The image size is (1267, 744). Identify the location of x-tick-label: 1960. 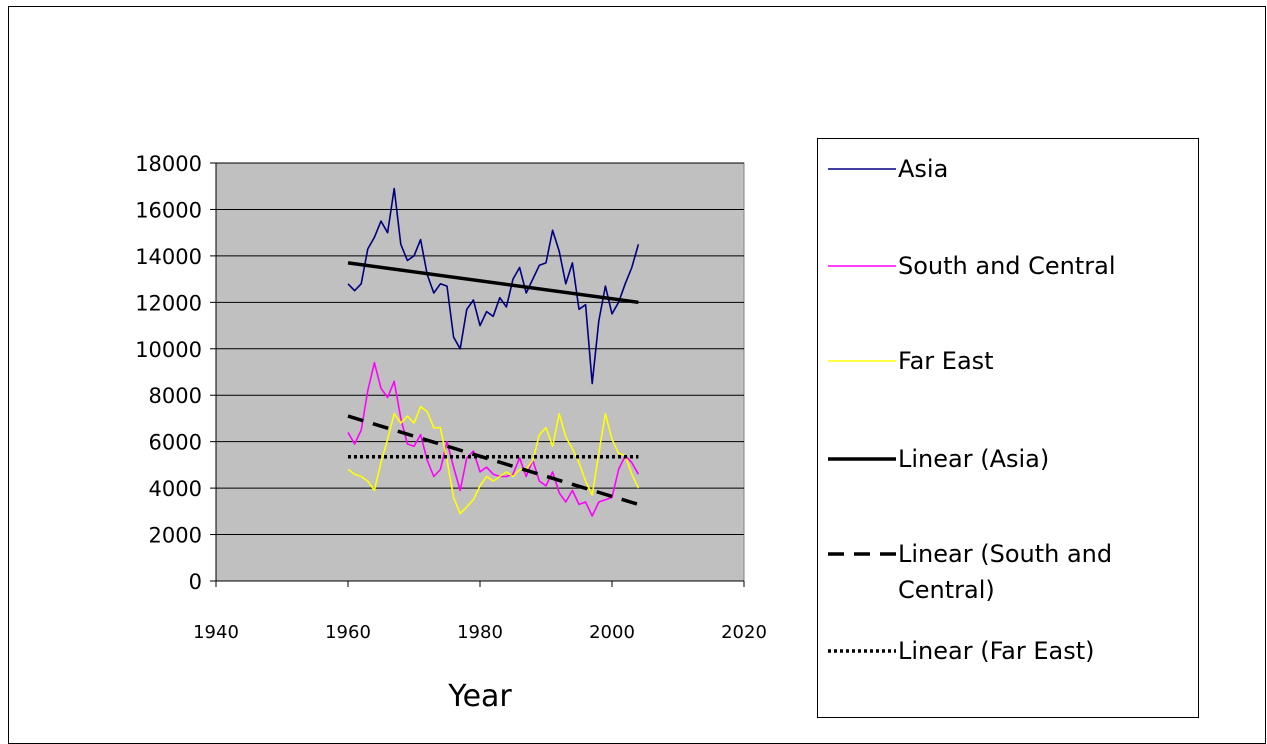
(348, 632).